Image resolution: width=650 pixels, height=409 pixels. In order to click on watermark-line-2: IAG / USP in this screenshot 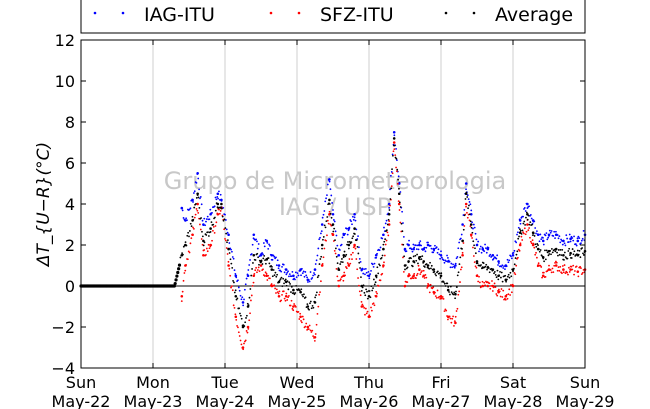, I will do `click(335, 207)`.